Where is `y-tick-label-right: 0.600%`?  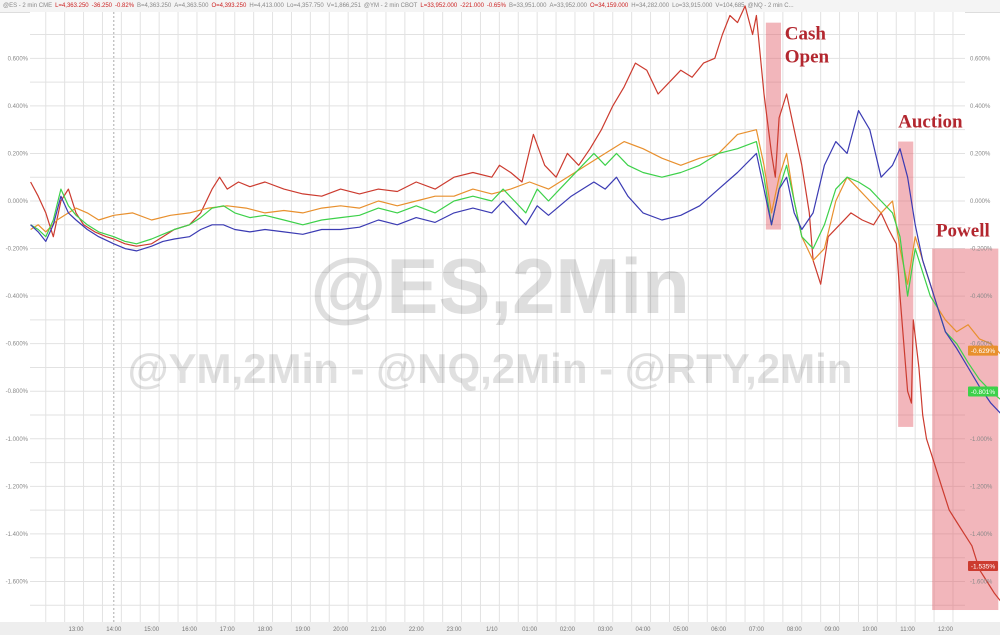 y-tick-label-right: 0.600% is located at coordinates (980, 59).